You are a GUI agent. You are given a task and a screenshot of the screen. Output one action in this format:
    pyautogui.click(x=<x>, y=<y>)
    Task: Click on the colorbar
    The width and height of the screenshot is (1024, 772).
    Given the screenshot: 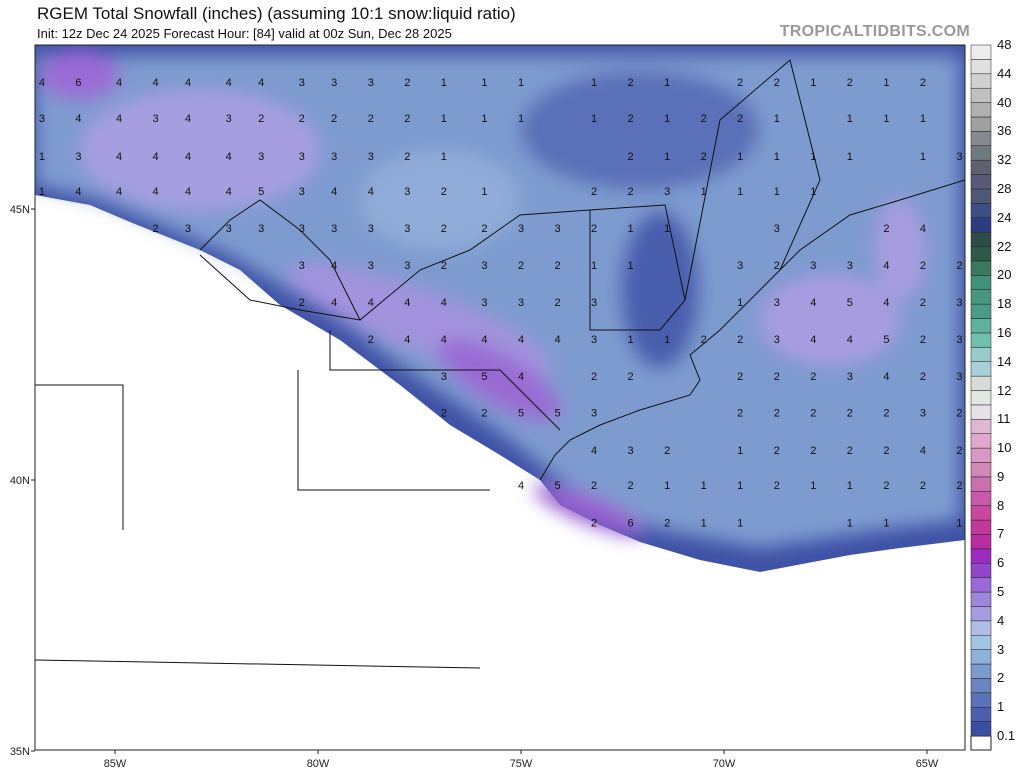 What is the action you would take?
    pyautogui.click(x=981, y=397)
    